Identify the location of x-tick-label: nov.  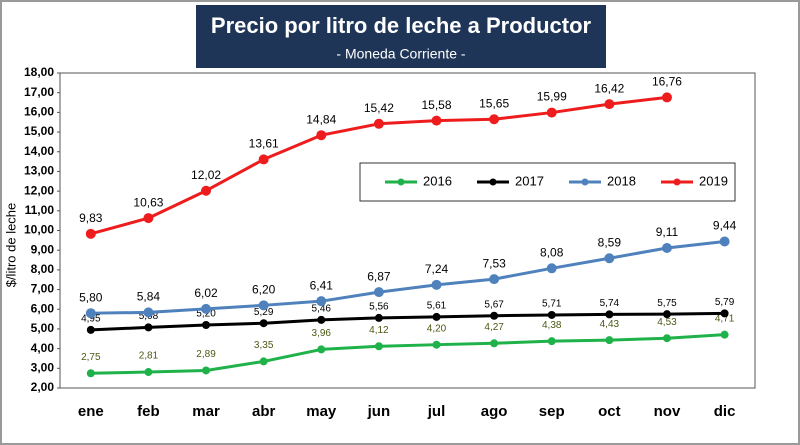
(667, 411).